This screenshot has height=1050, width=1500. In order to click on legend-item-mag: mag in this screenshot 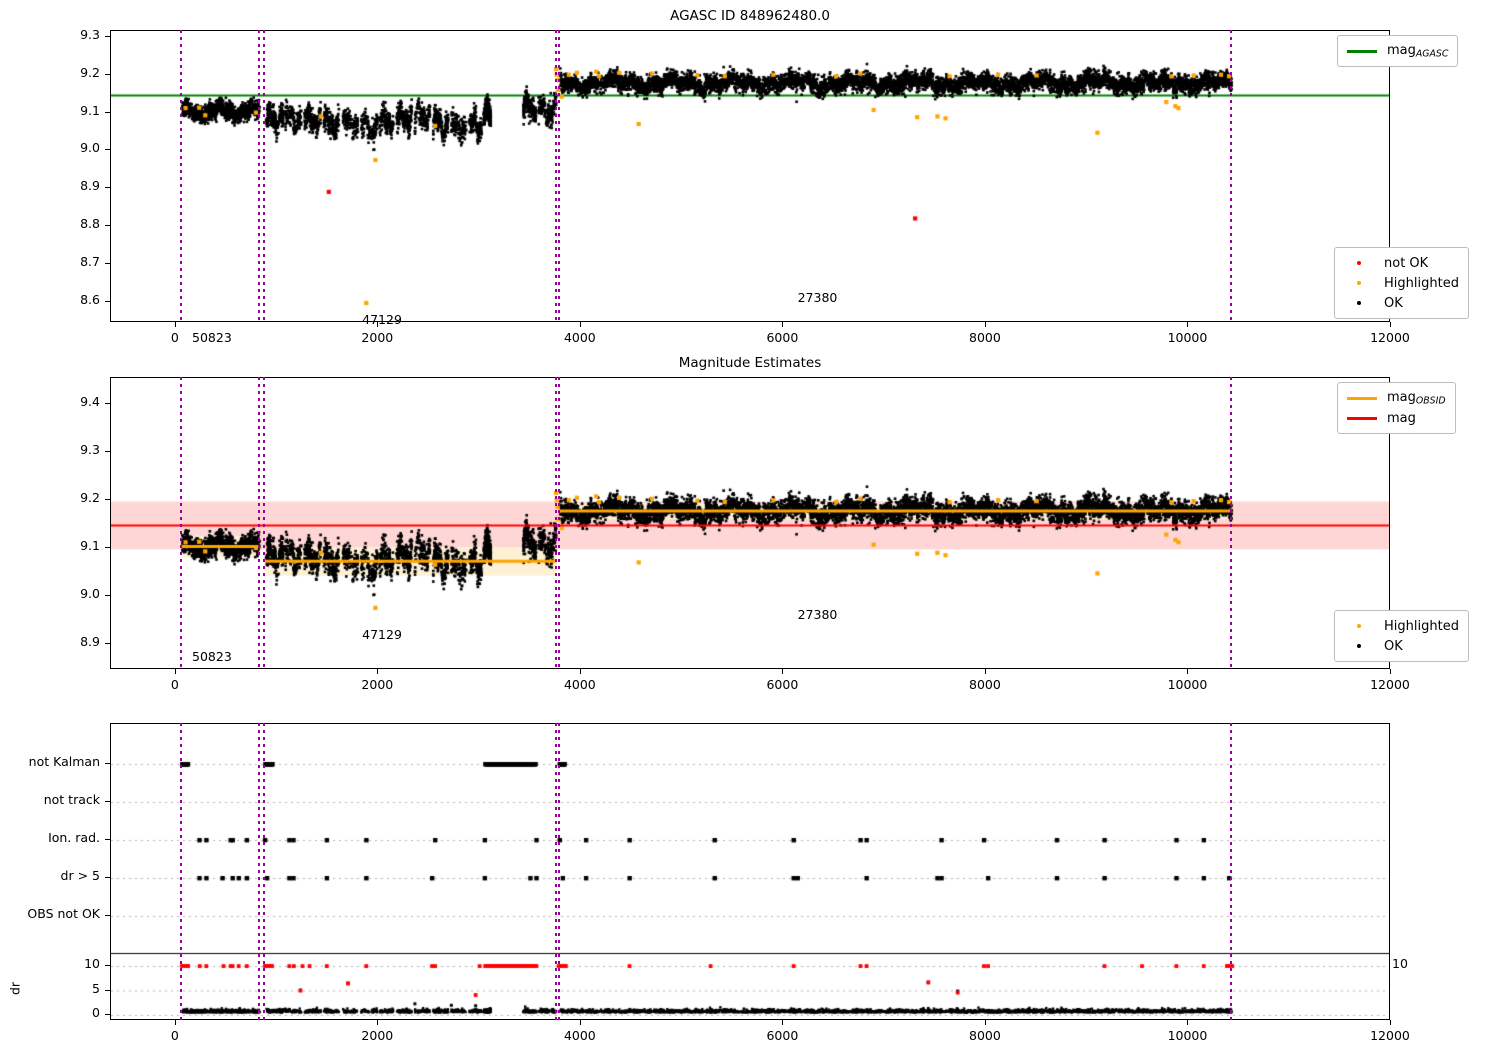, I will do `click(1396, 418)`.